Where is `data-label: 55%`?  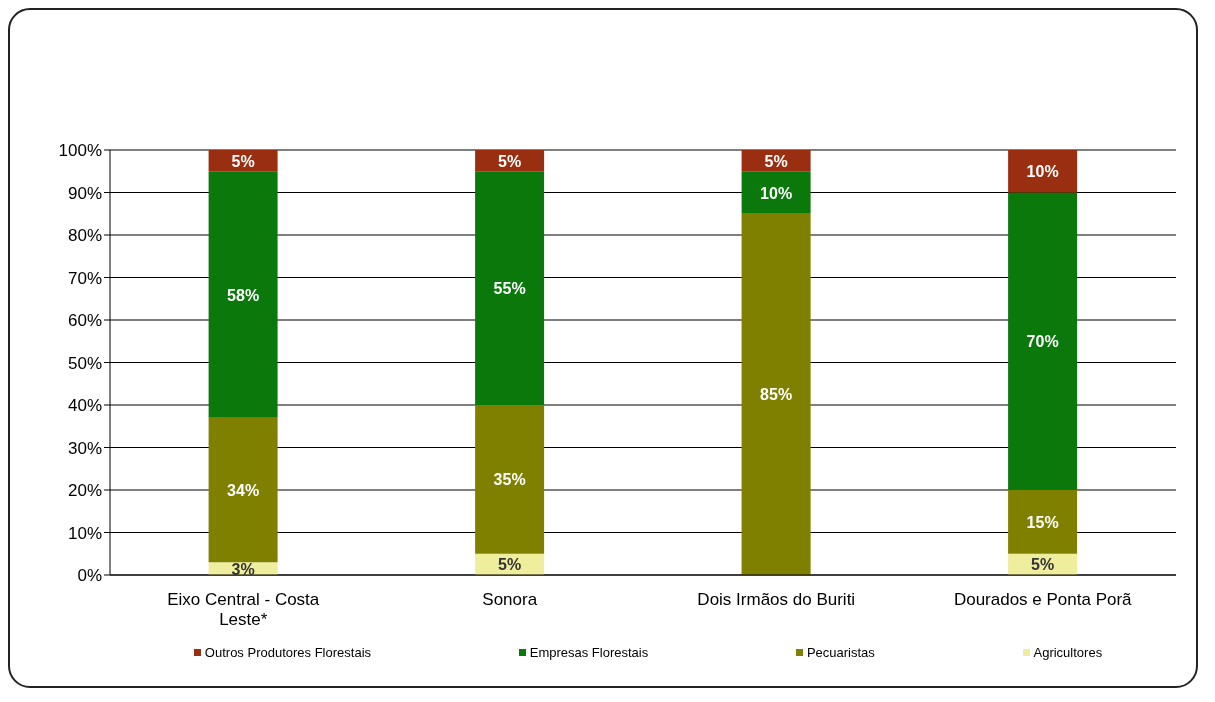 data-label: 55% is located at coordinates (509, 289).